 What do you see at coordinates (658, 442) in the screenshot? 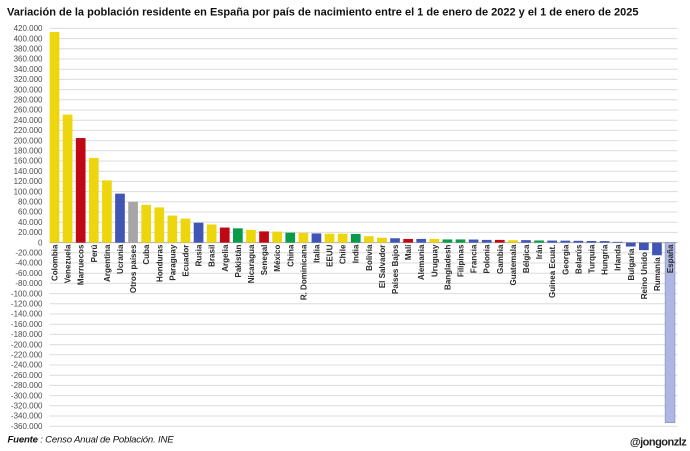
I see `svg-text: @jongonzlz` at bounding box center [658, 442].